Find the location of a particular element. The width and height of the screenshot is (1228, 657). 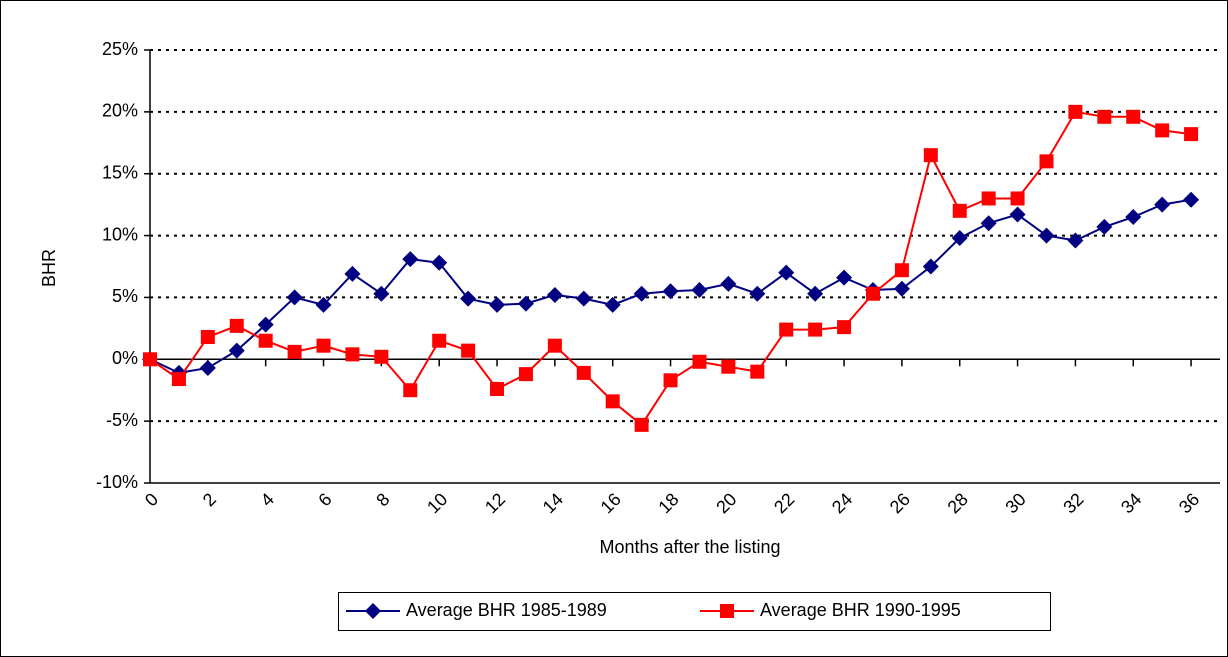

y-tick-label: 15% is located at coordinates (120, 172).